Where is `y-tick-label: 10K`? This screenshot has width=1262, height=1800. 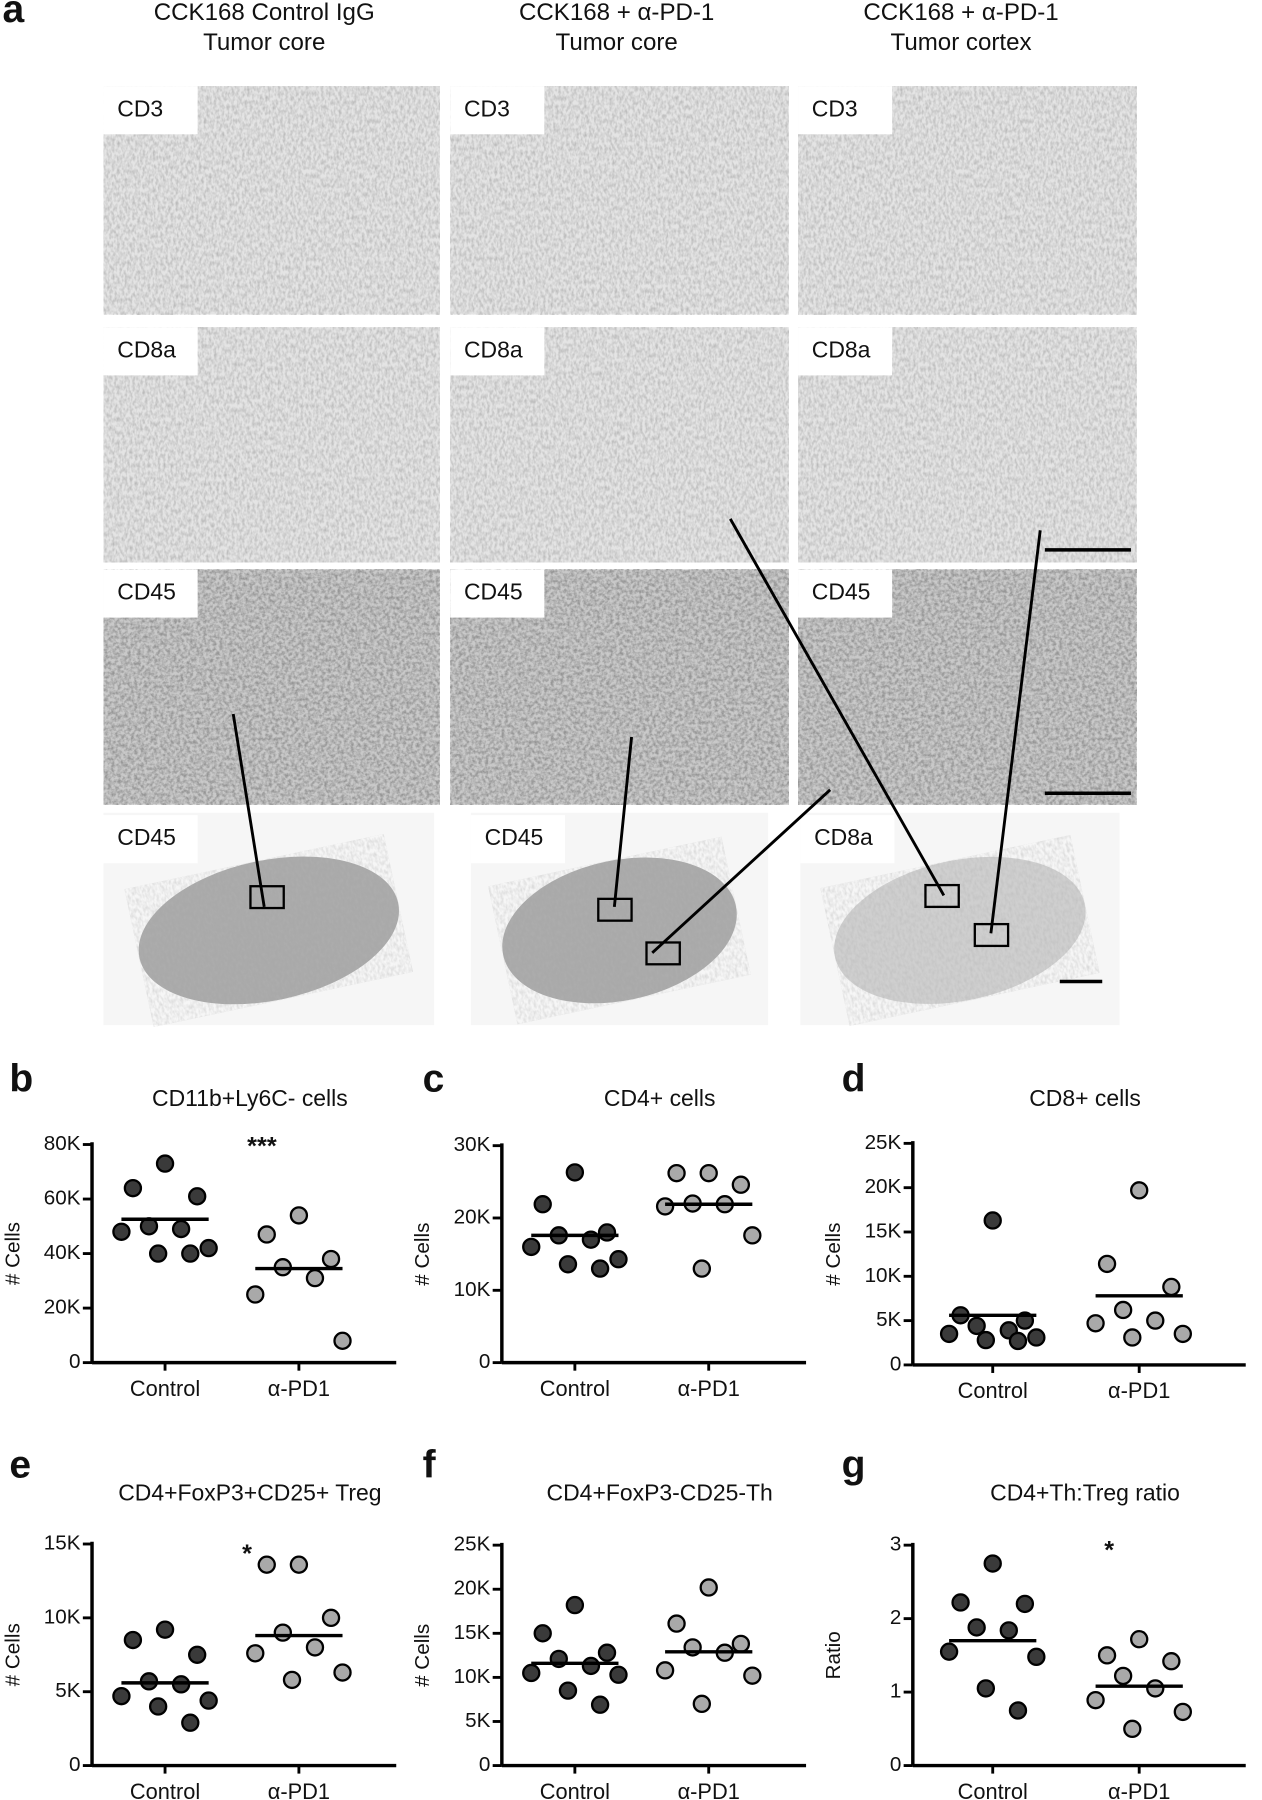
y-tick-label: 10K is located at coordinates (883, 1275).